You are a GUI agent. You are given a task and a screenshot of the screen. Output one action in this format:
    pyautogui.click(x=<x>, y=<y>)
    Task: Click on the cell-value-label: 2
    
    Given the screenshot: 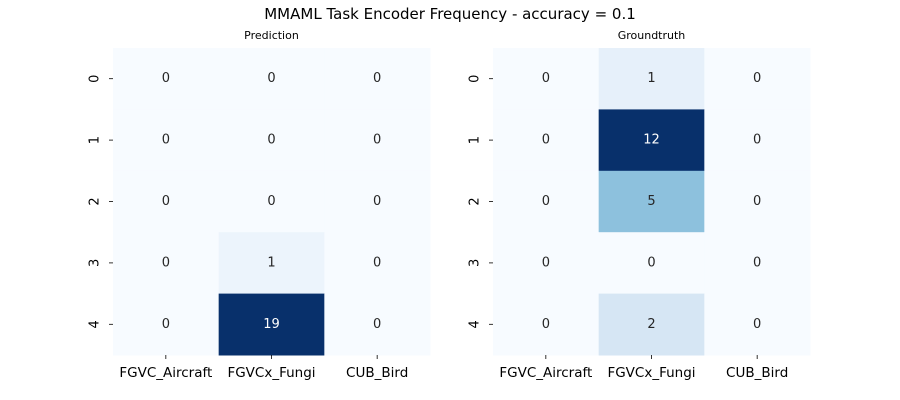 What is the action you would take?
    pyautogui.click(x=651, y=324)
    